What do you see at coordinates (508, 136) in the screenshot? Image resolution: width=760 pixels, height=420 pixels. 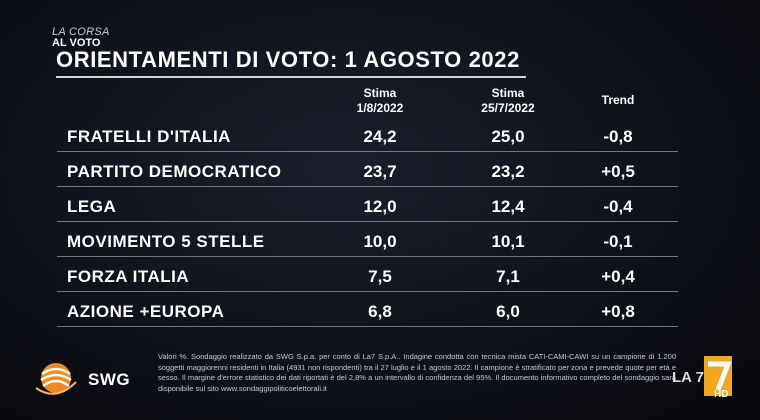 I see `stima-25-7-value: 25,0` at bounding box center [508, 136].